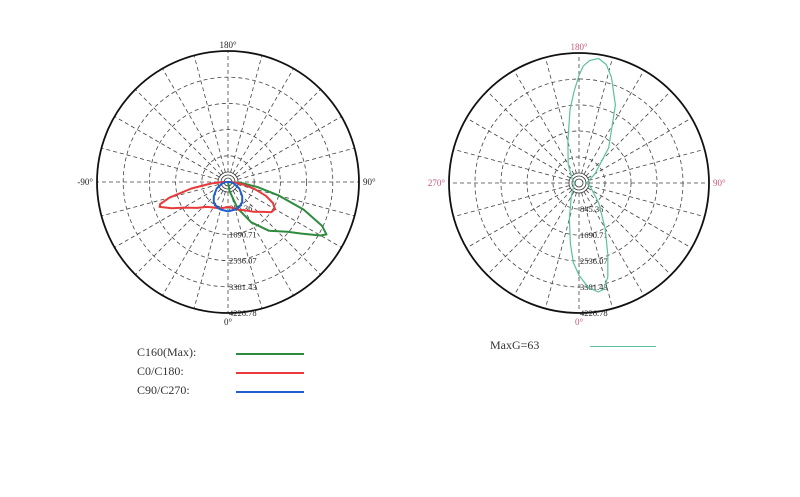  Describe the element at coordinates (85, 182) in the screenshot. I see `angle-label-left: -90°` at that location.